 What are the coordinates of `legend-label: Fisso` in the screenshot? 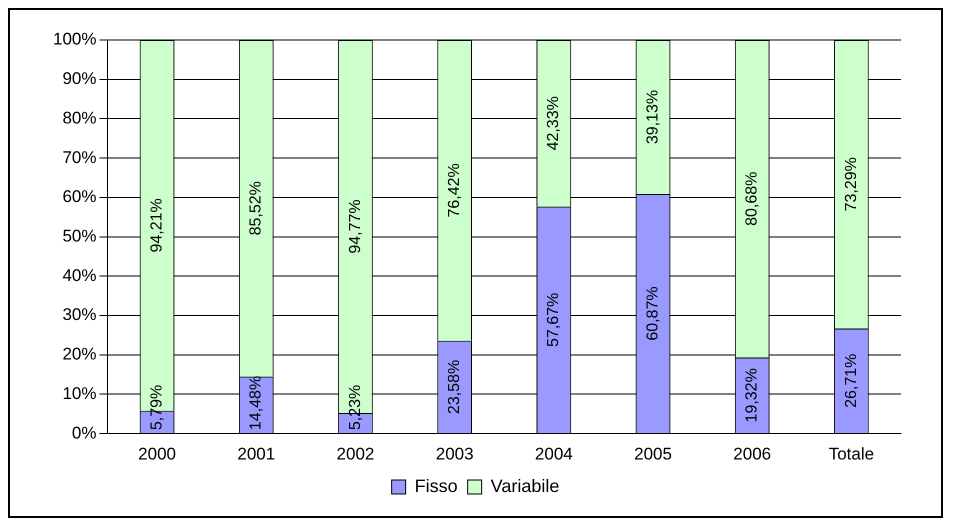 It's located at (436, 486).